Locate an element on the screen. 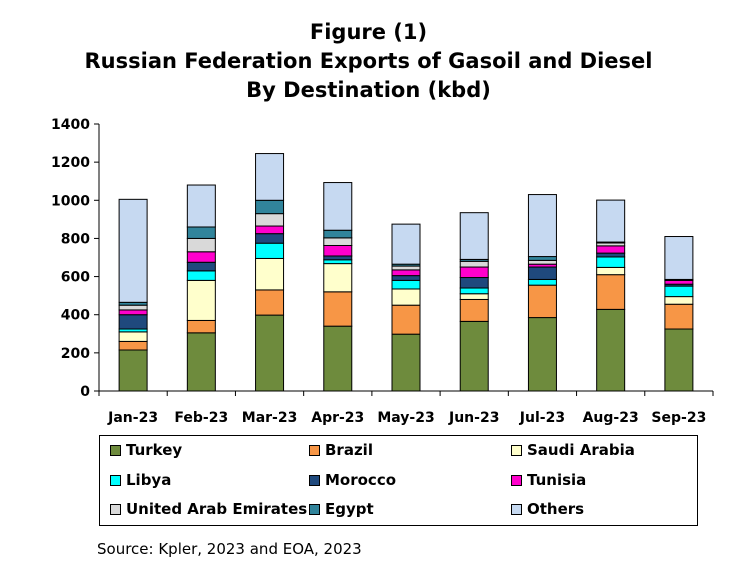 This screenshot has height=576, width=737. legend-item: Saudi Arabia is located at coordinates (573, 450).